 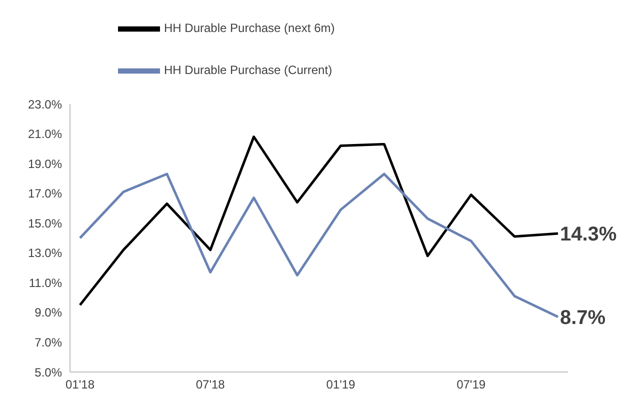 I want to click on y-tick-label: 15.0%, so click(x=45, y=223).